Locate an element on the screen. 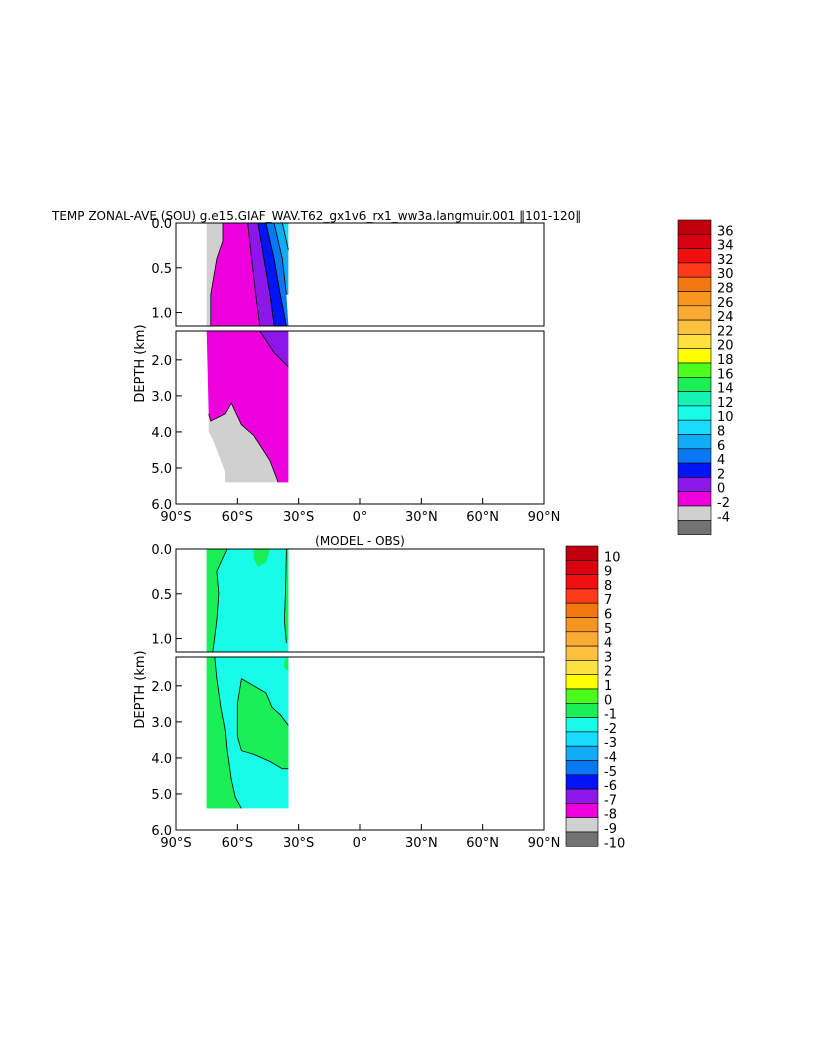  upper-frame is located at coordinates (360, 600).